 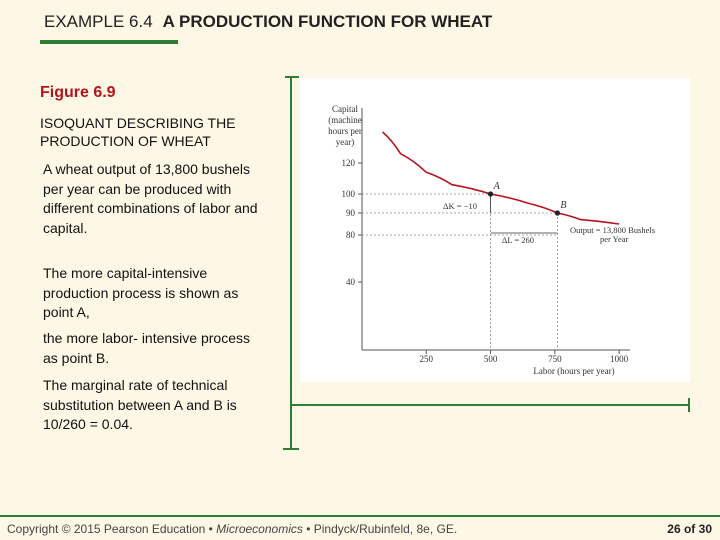 I want to click on divider-horizontal, so click(x=491, y=405).